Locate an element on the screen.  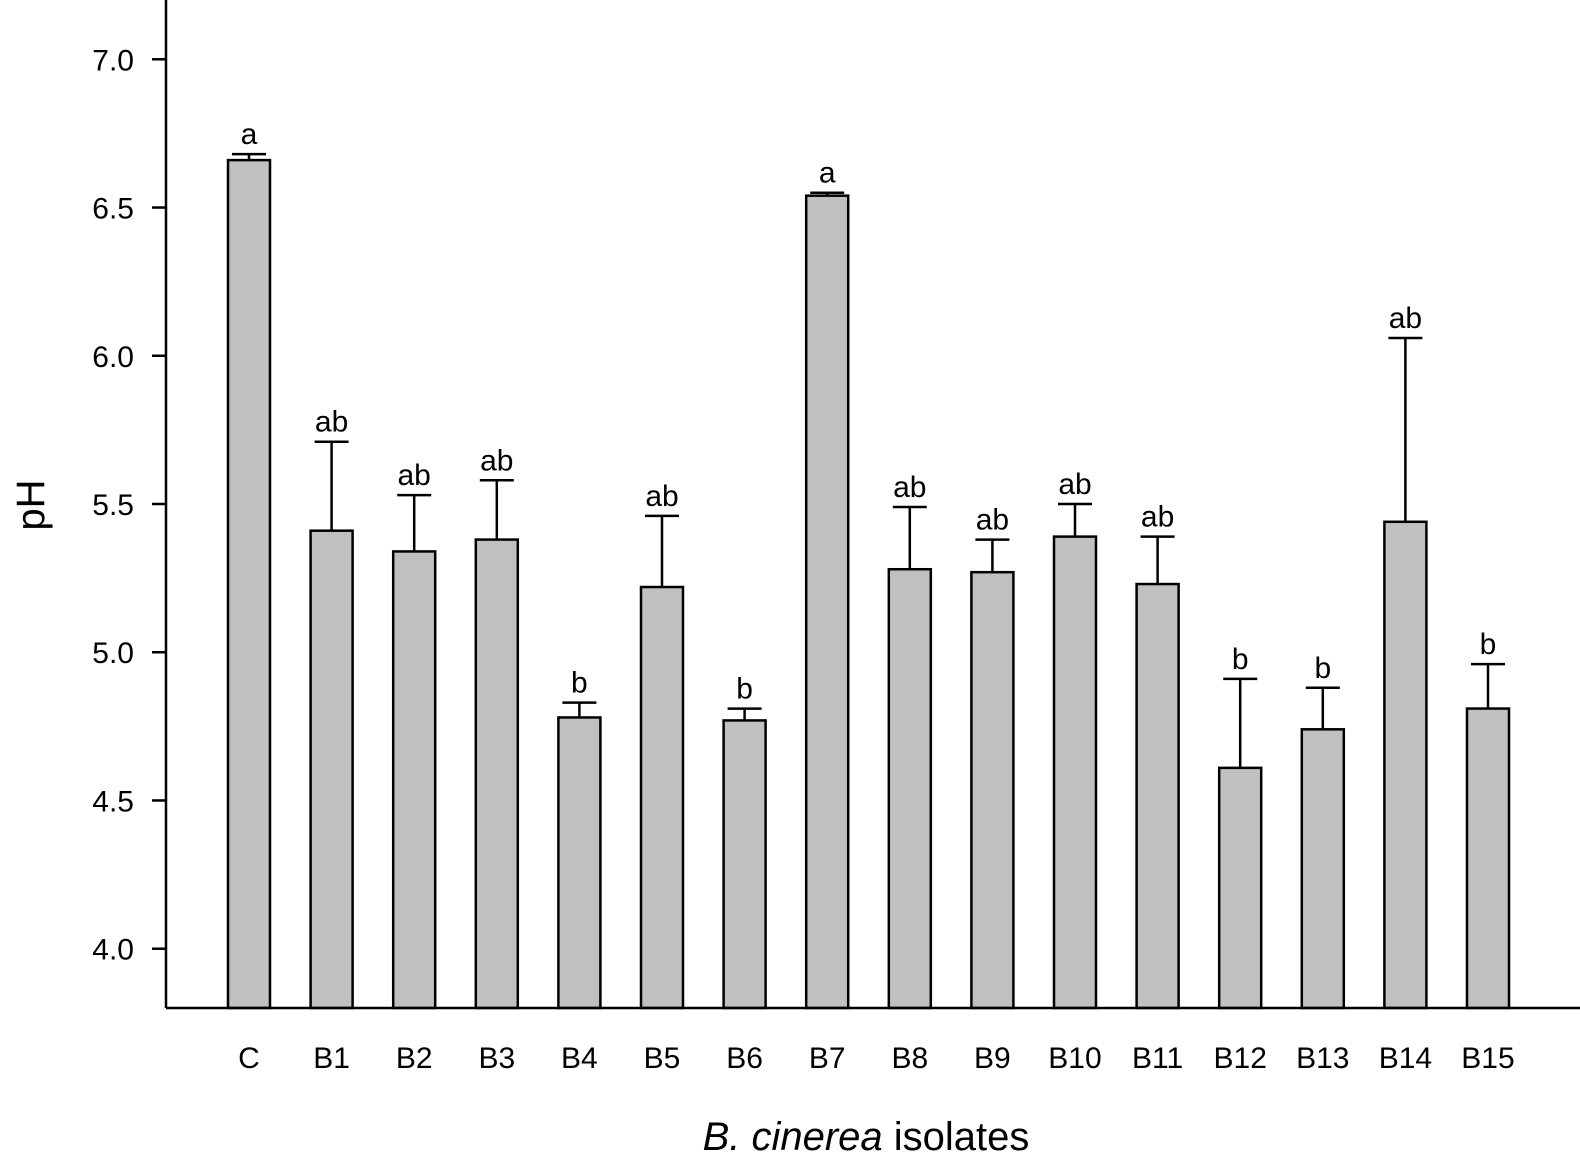
x-axis-title: B. cinerea isolates is located at coordinates (866, 1137).